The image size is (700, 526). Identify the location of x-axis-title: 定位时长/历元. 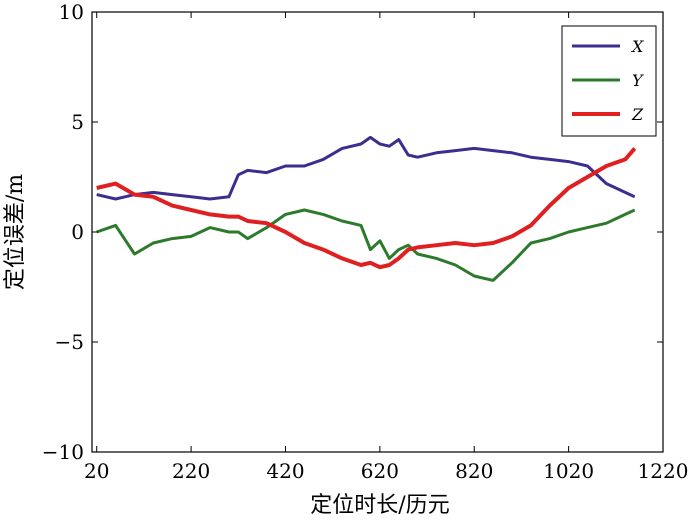
(379, 505).